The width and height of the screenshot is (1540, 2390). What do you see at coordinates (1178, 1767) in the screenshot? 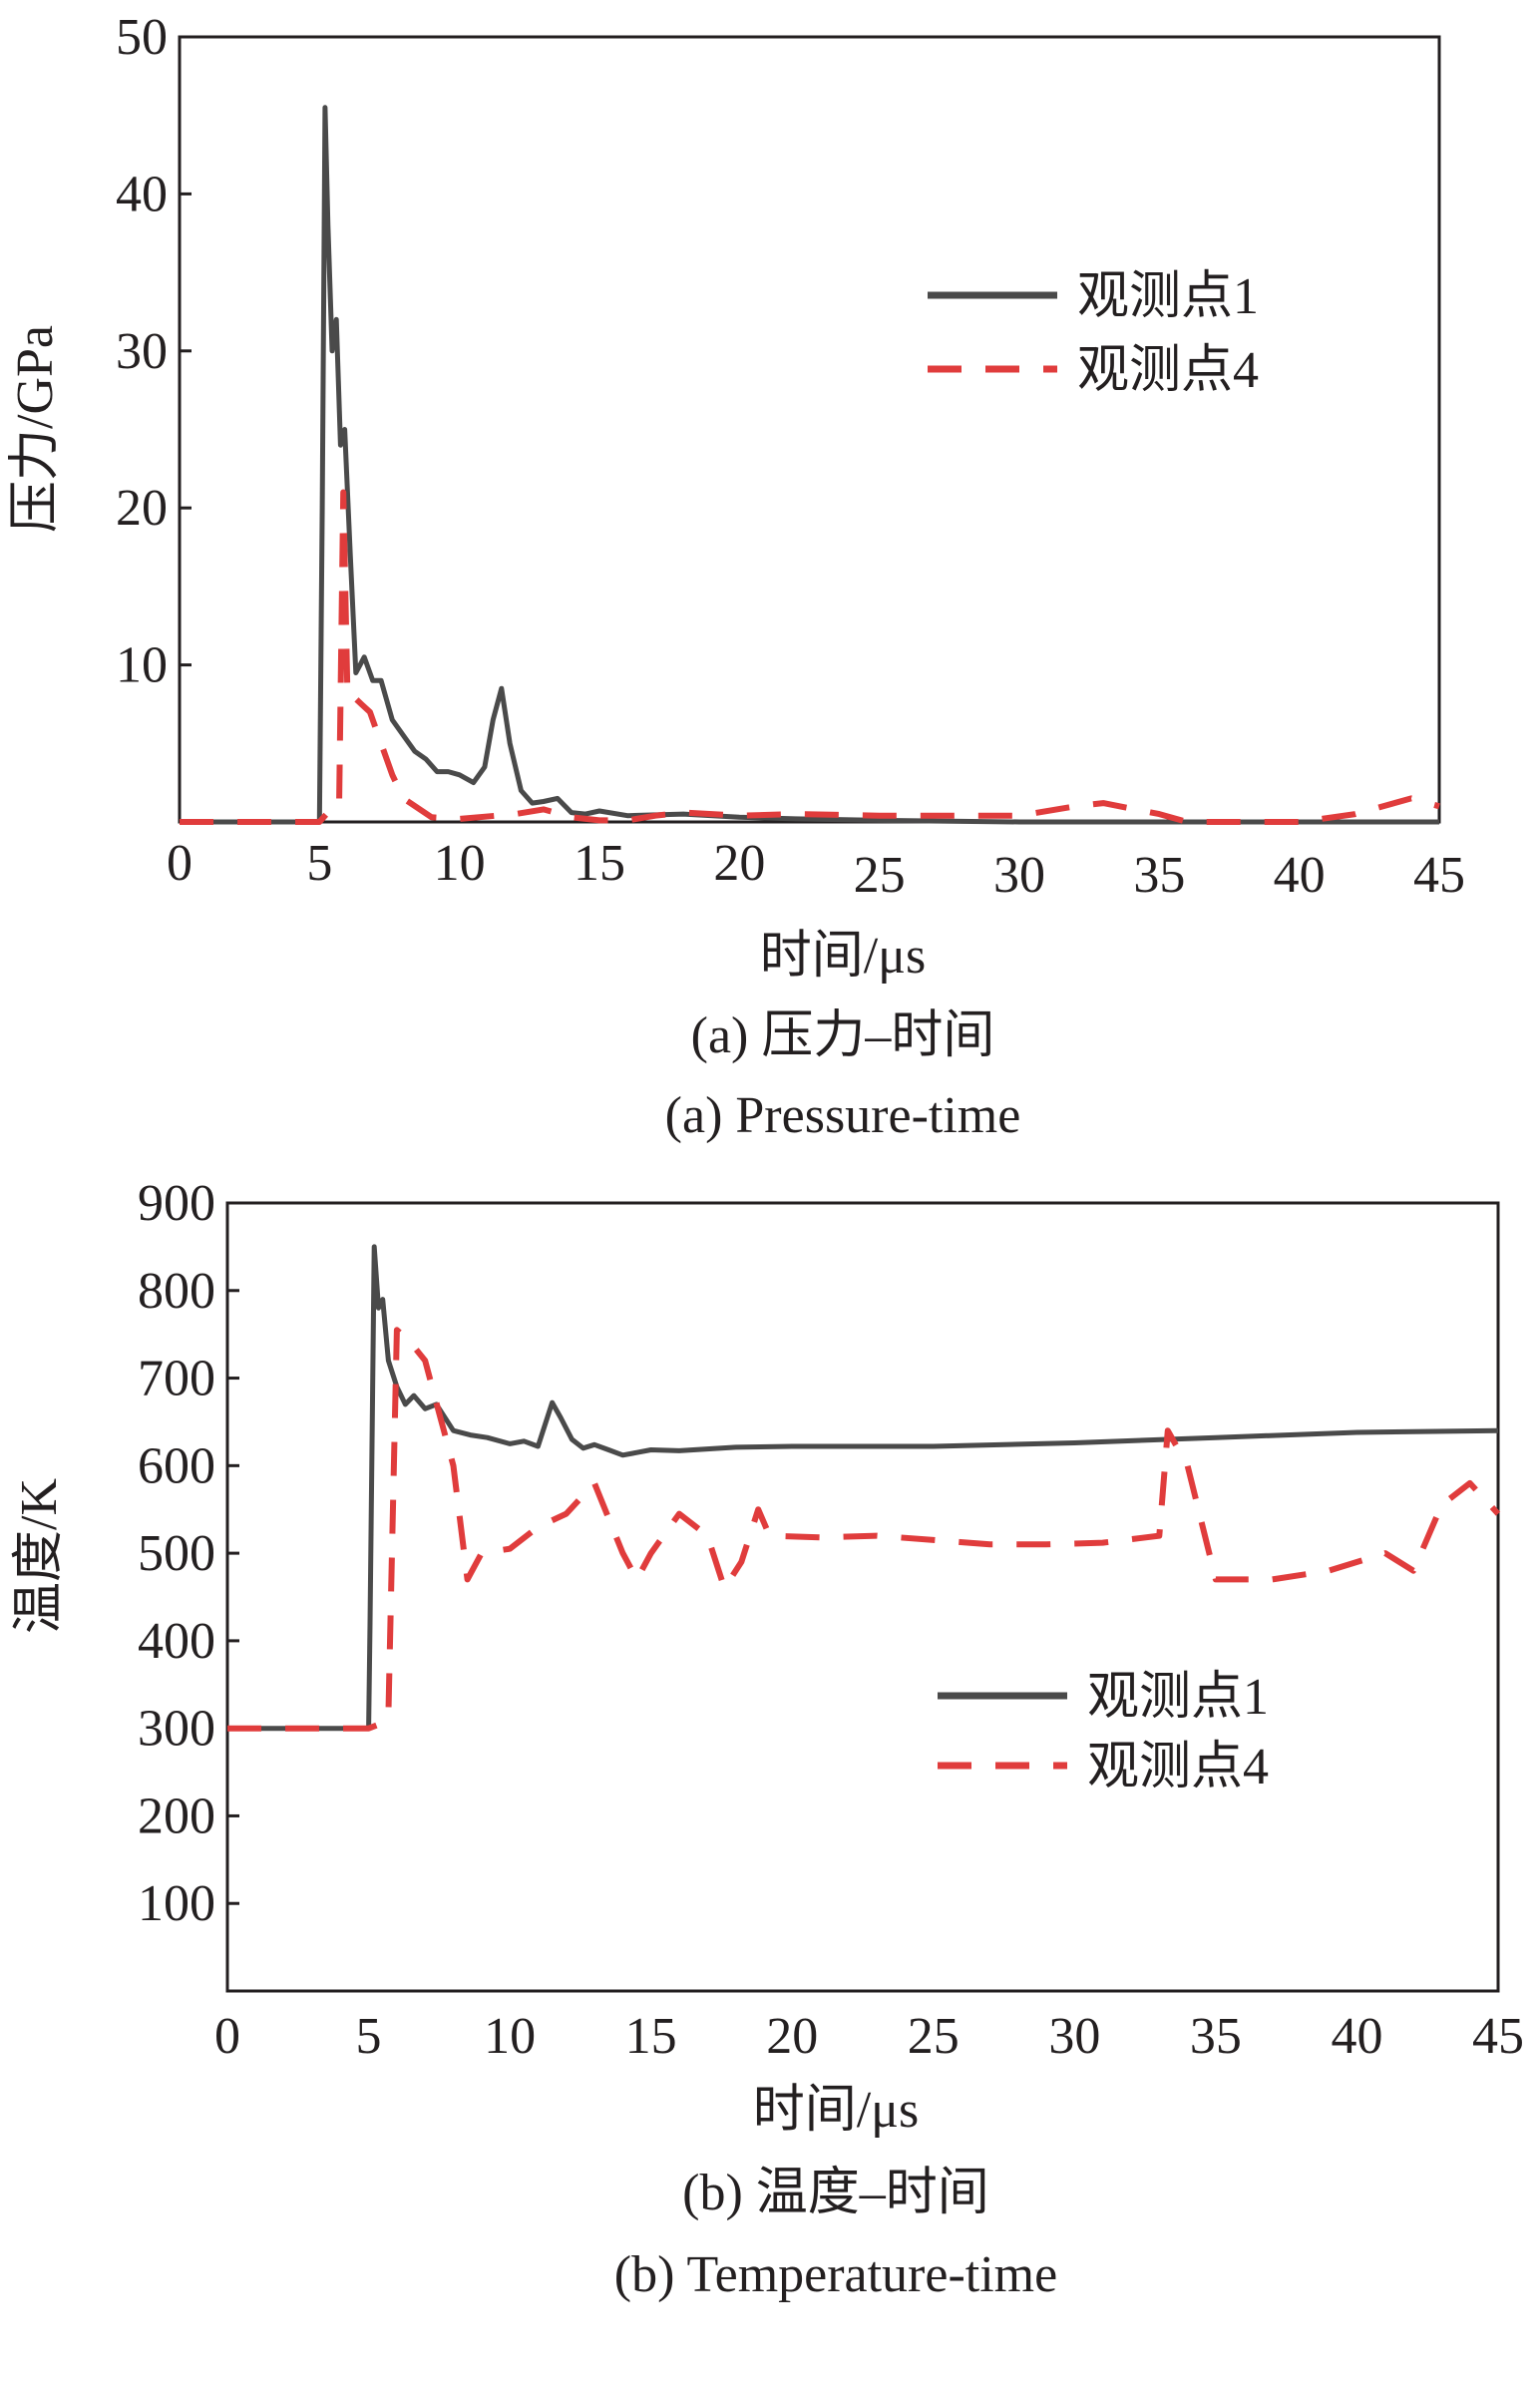
I see `temperature-legend-label-2: 观测点4` at bounding box center [1178, 1767].